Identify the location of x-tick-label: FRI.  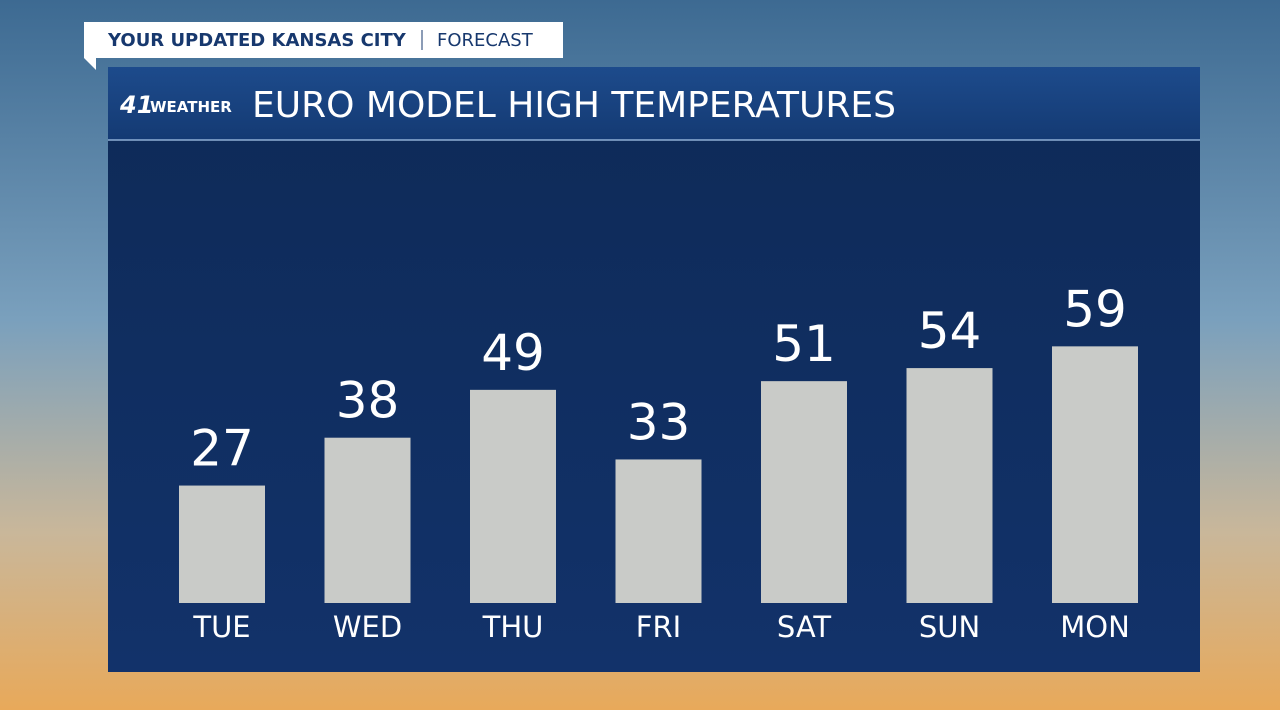
(658, 627).